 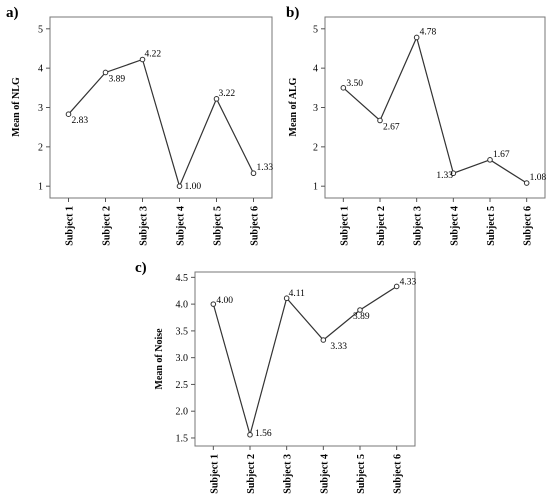 I want to click on data-label: 4.22, so click(x=153, y=54).